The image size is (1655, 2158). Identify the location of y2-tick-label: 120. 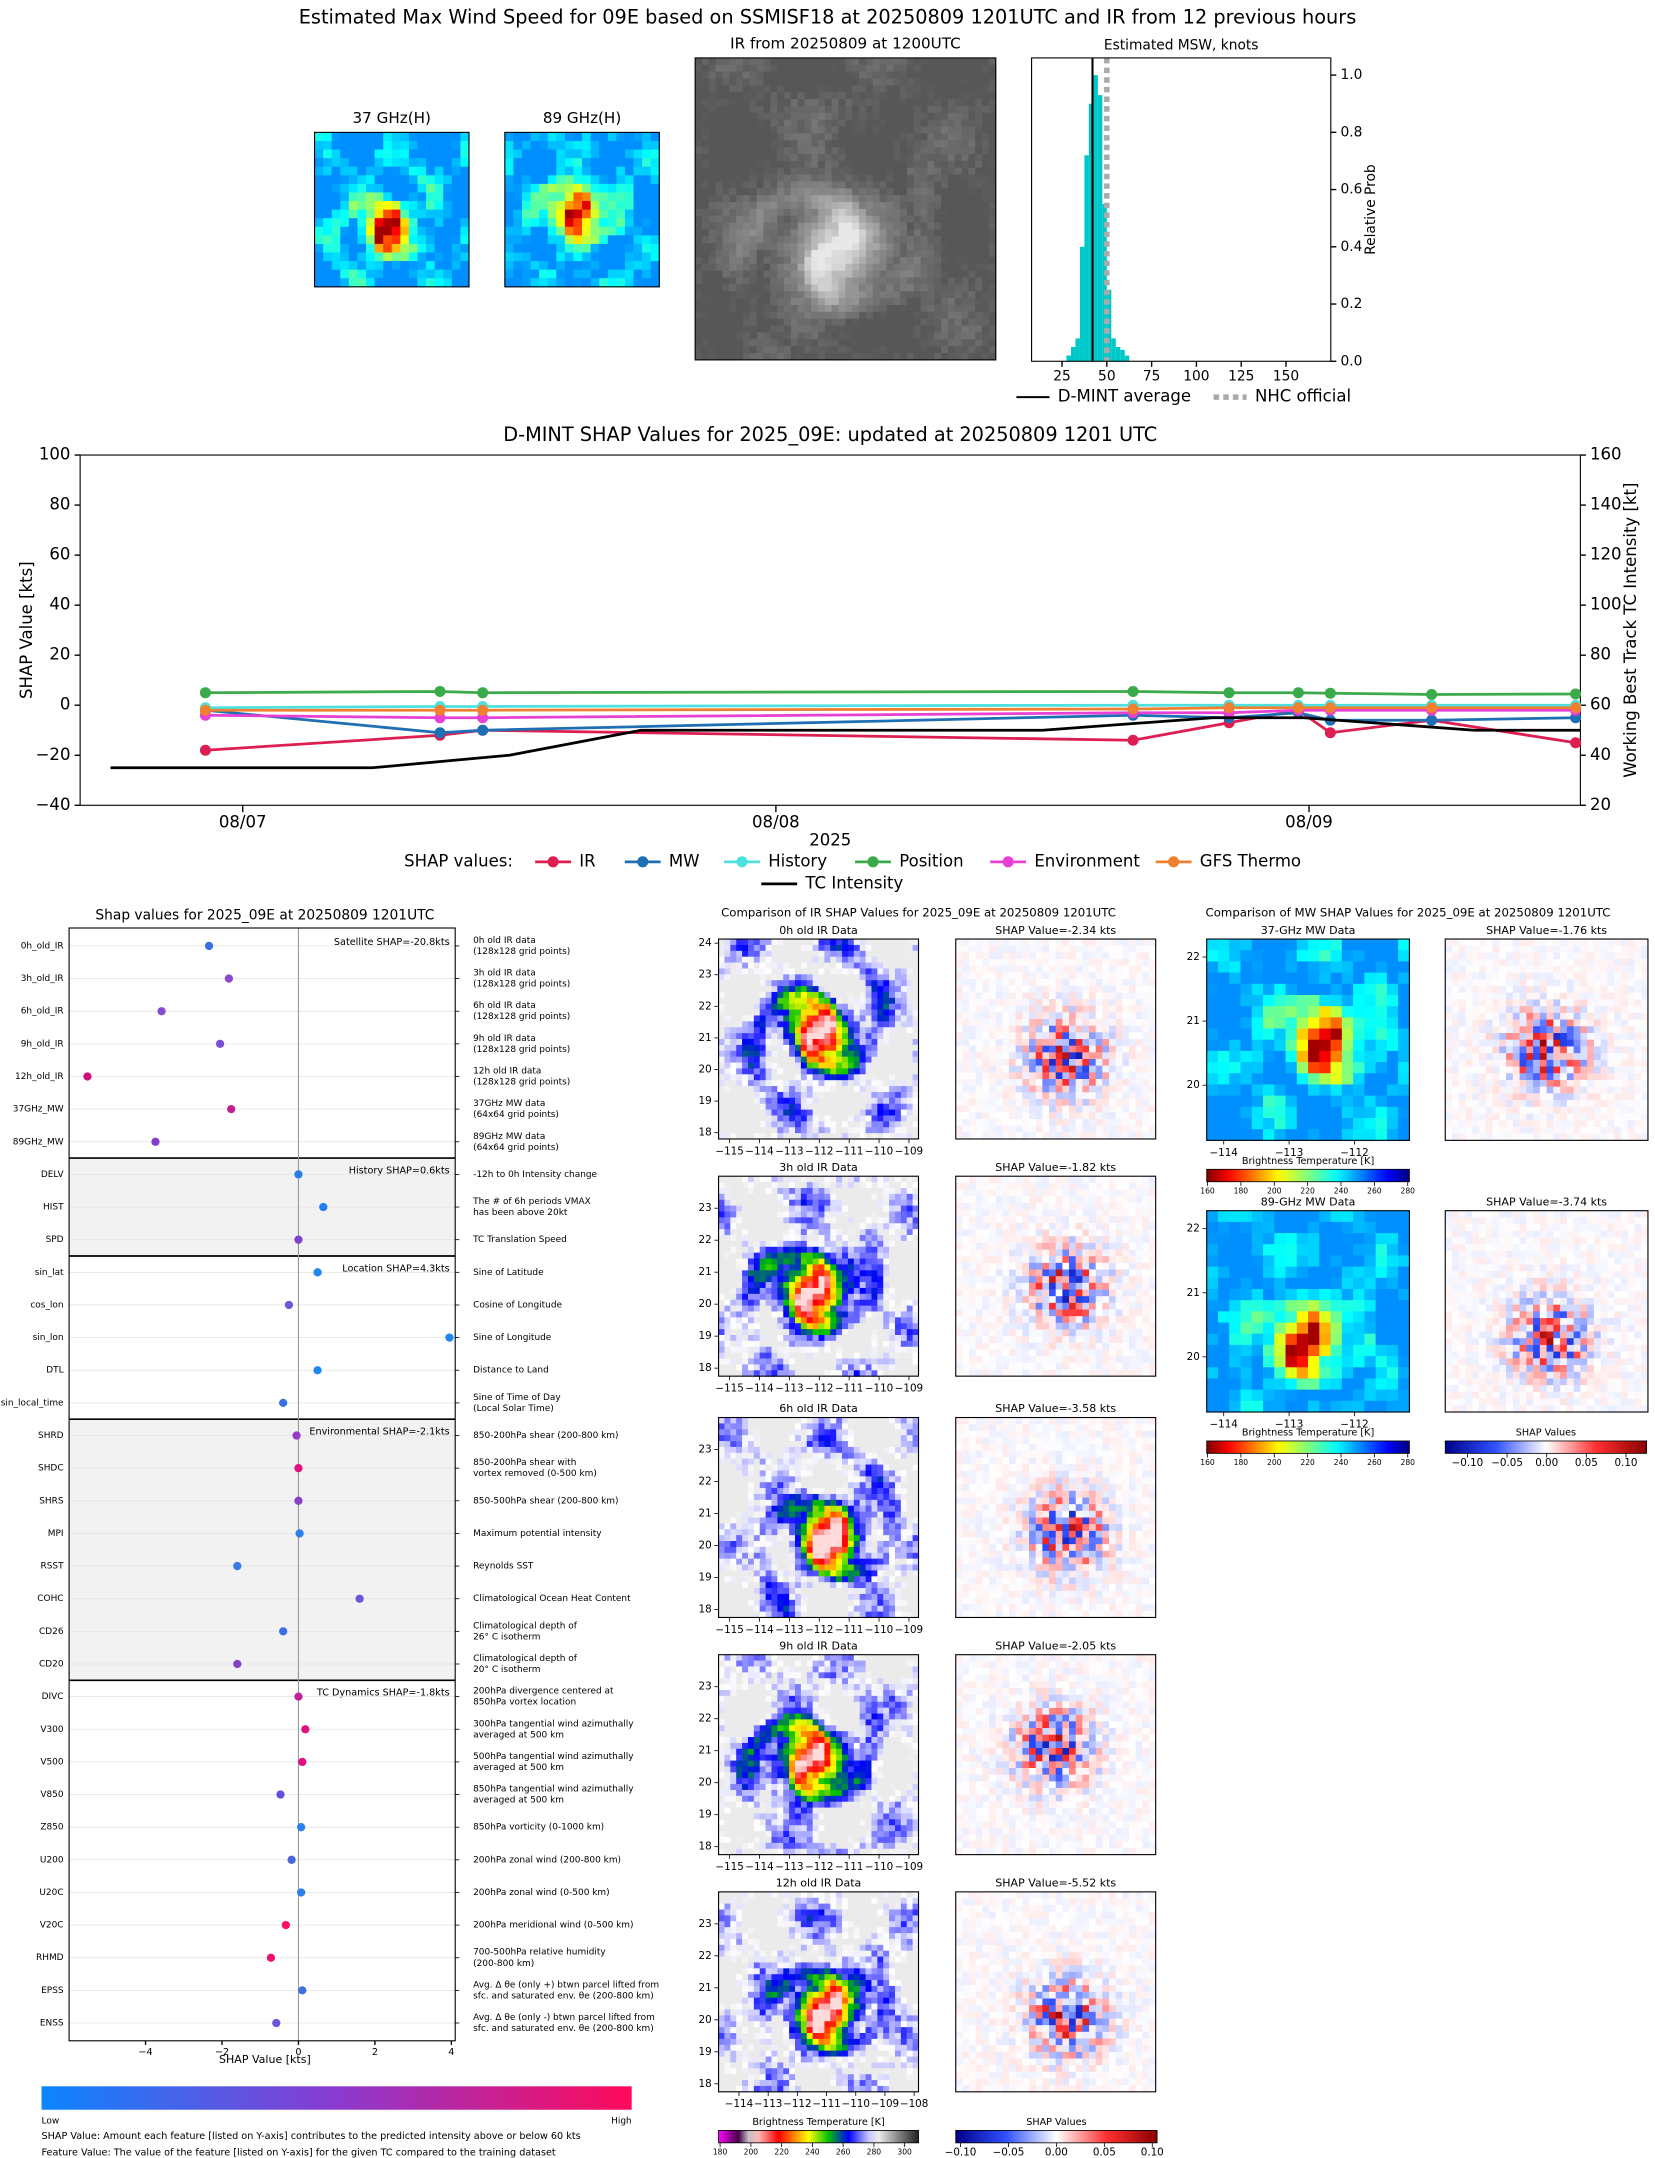
(1606, 554).